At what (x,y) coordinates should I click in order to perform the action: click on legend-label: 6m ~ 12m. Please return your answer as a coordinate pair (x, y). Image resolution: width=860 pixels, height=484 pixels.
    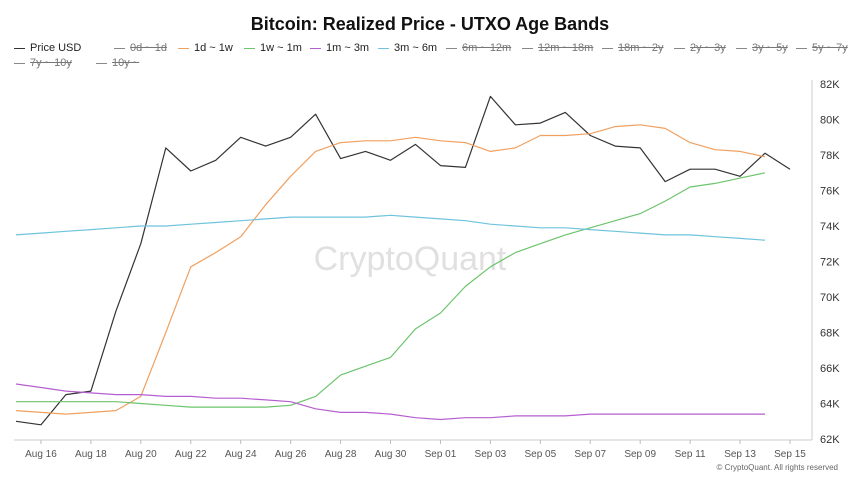
    Looking at the image, I should click on (487, 48).